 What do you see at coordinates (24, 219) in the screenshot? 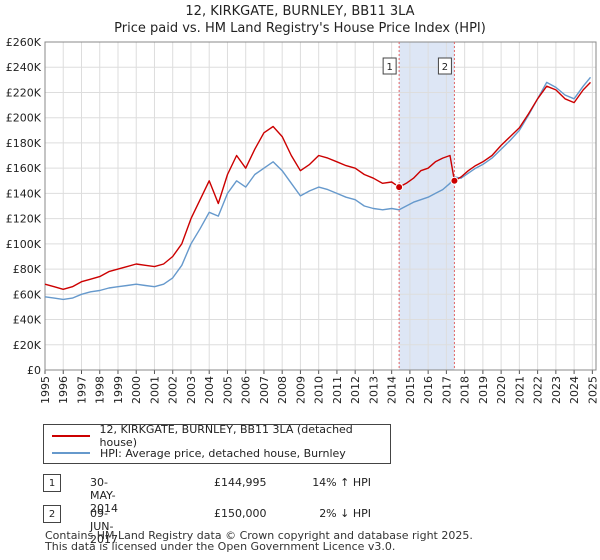
I see `y-tick-label: £120K` at bounding box center [24, 219].